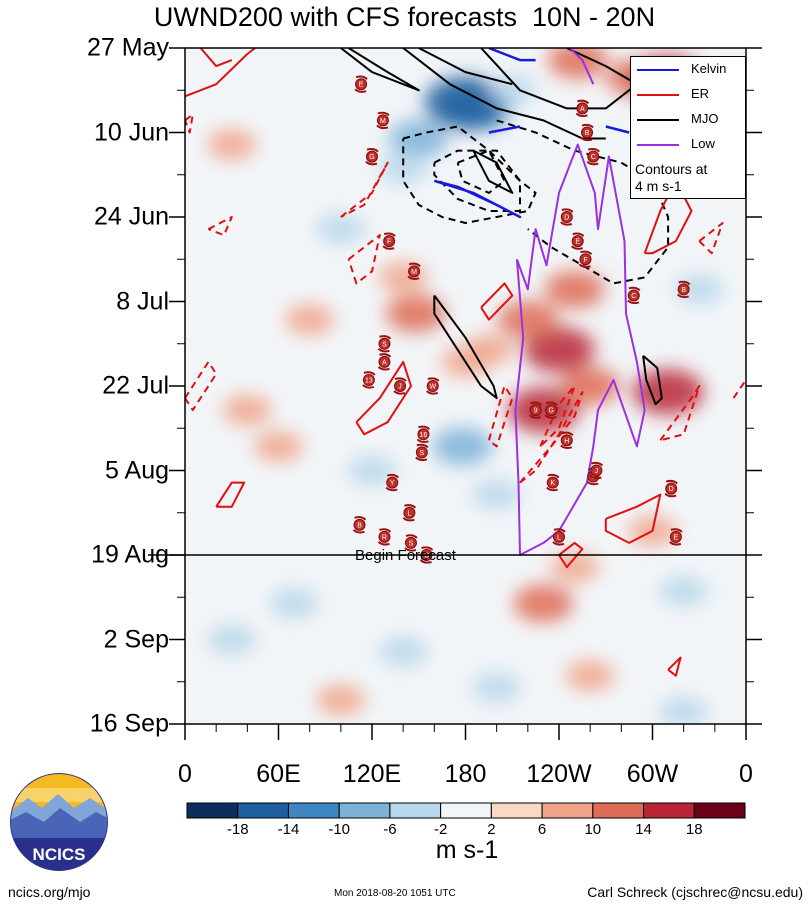  I want to click on storm-marker: E, so click(361, 84).